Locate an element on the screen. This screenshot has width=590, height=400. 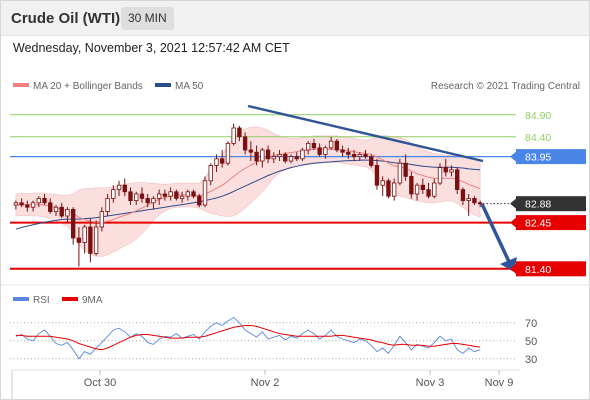
x-axis-tick-label: Nov 3 is located at coordinates (430, 383).